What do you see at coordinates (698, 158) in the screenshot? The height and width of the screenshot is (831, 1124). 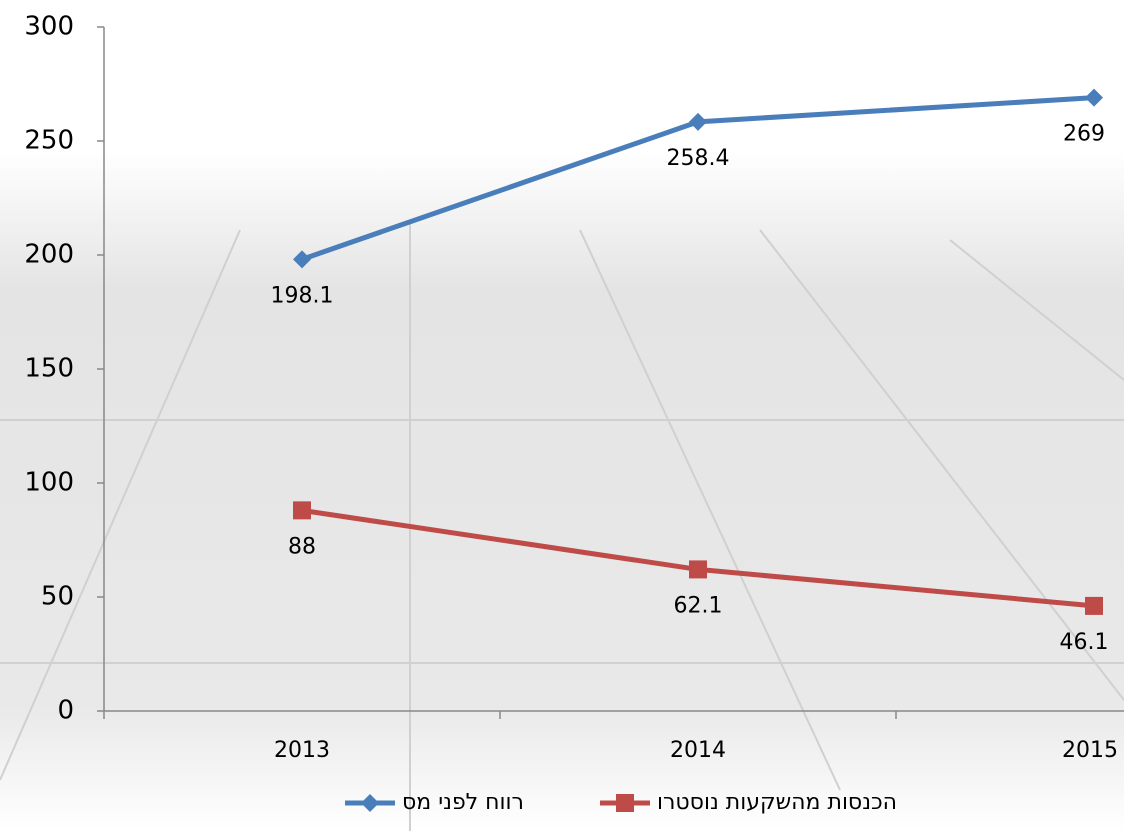 I see `data-label: 258.4` at bounding box center [698, 158].